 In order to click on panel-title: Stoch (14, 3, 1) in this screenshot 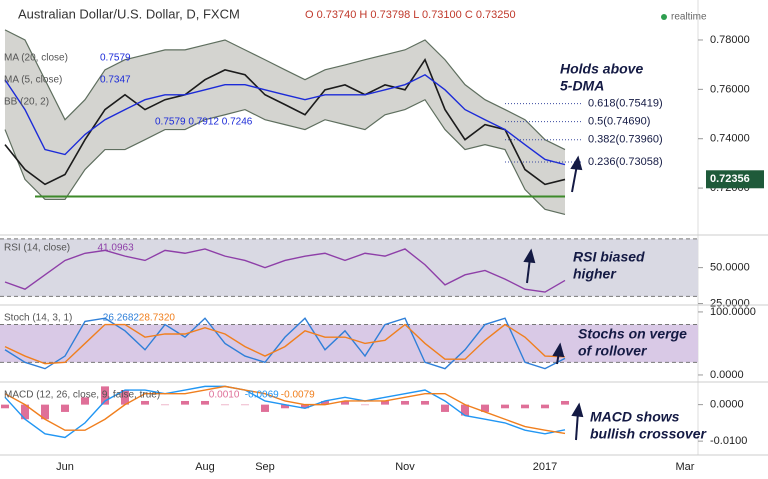, I will do `click(38, 318)`.